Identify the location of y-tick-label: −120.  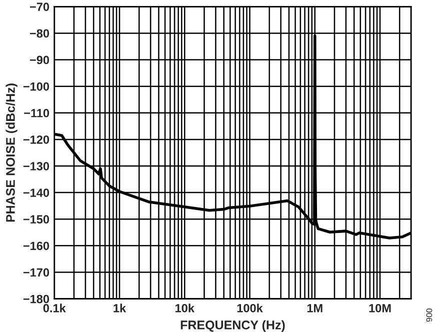
(36, 139).